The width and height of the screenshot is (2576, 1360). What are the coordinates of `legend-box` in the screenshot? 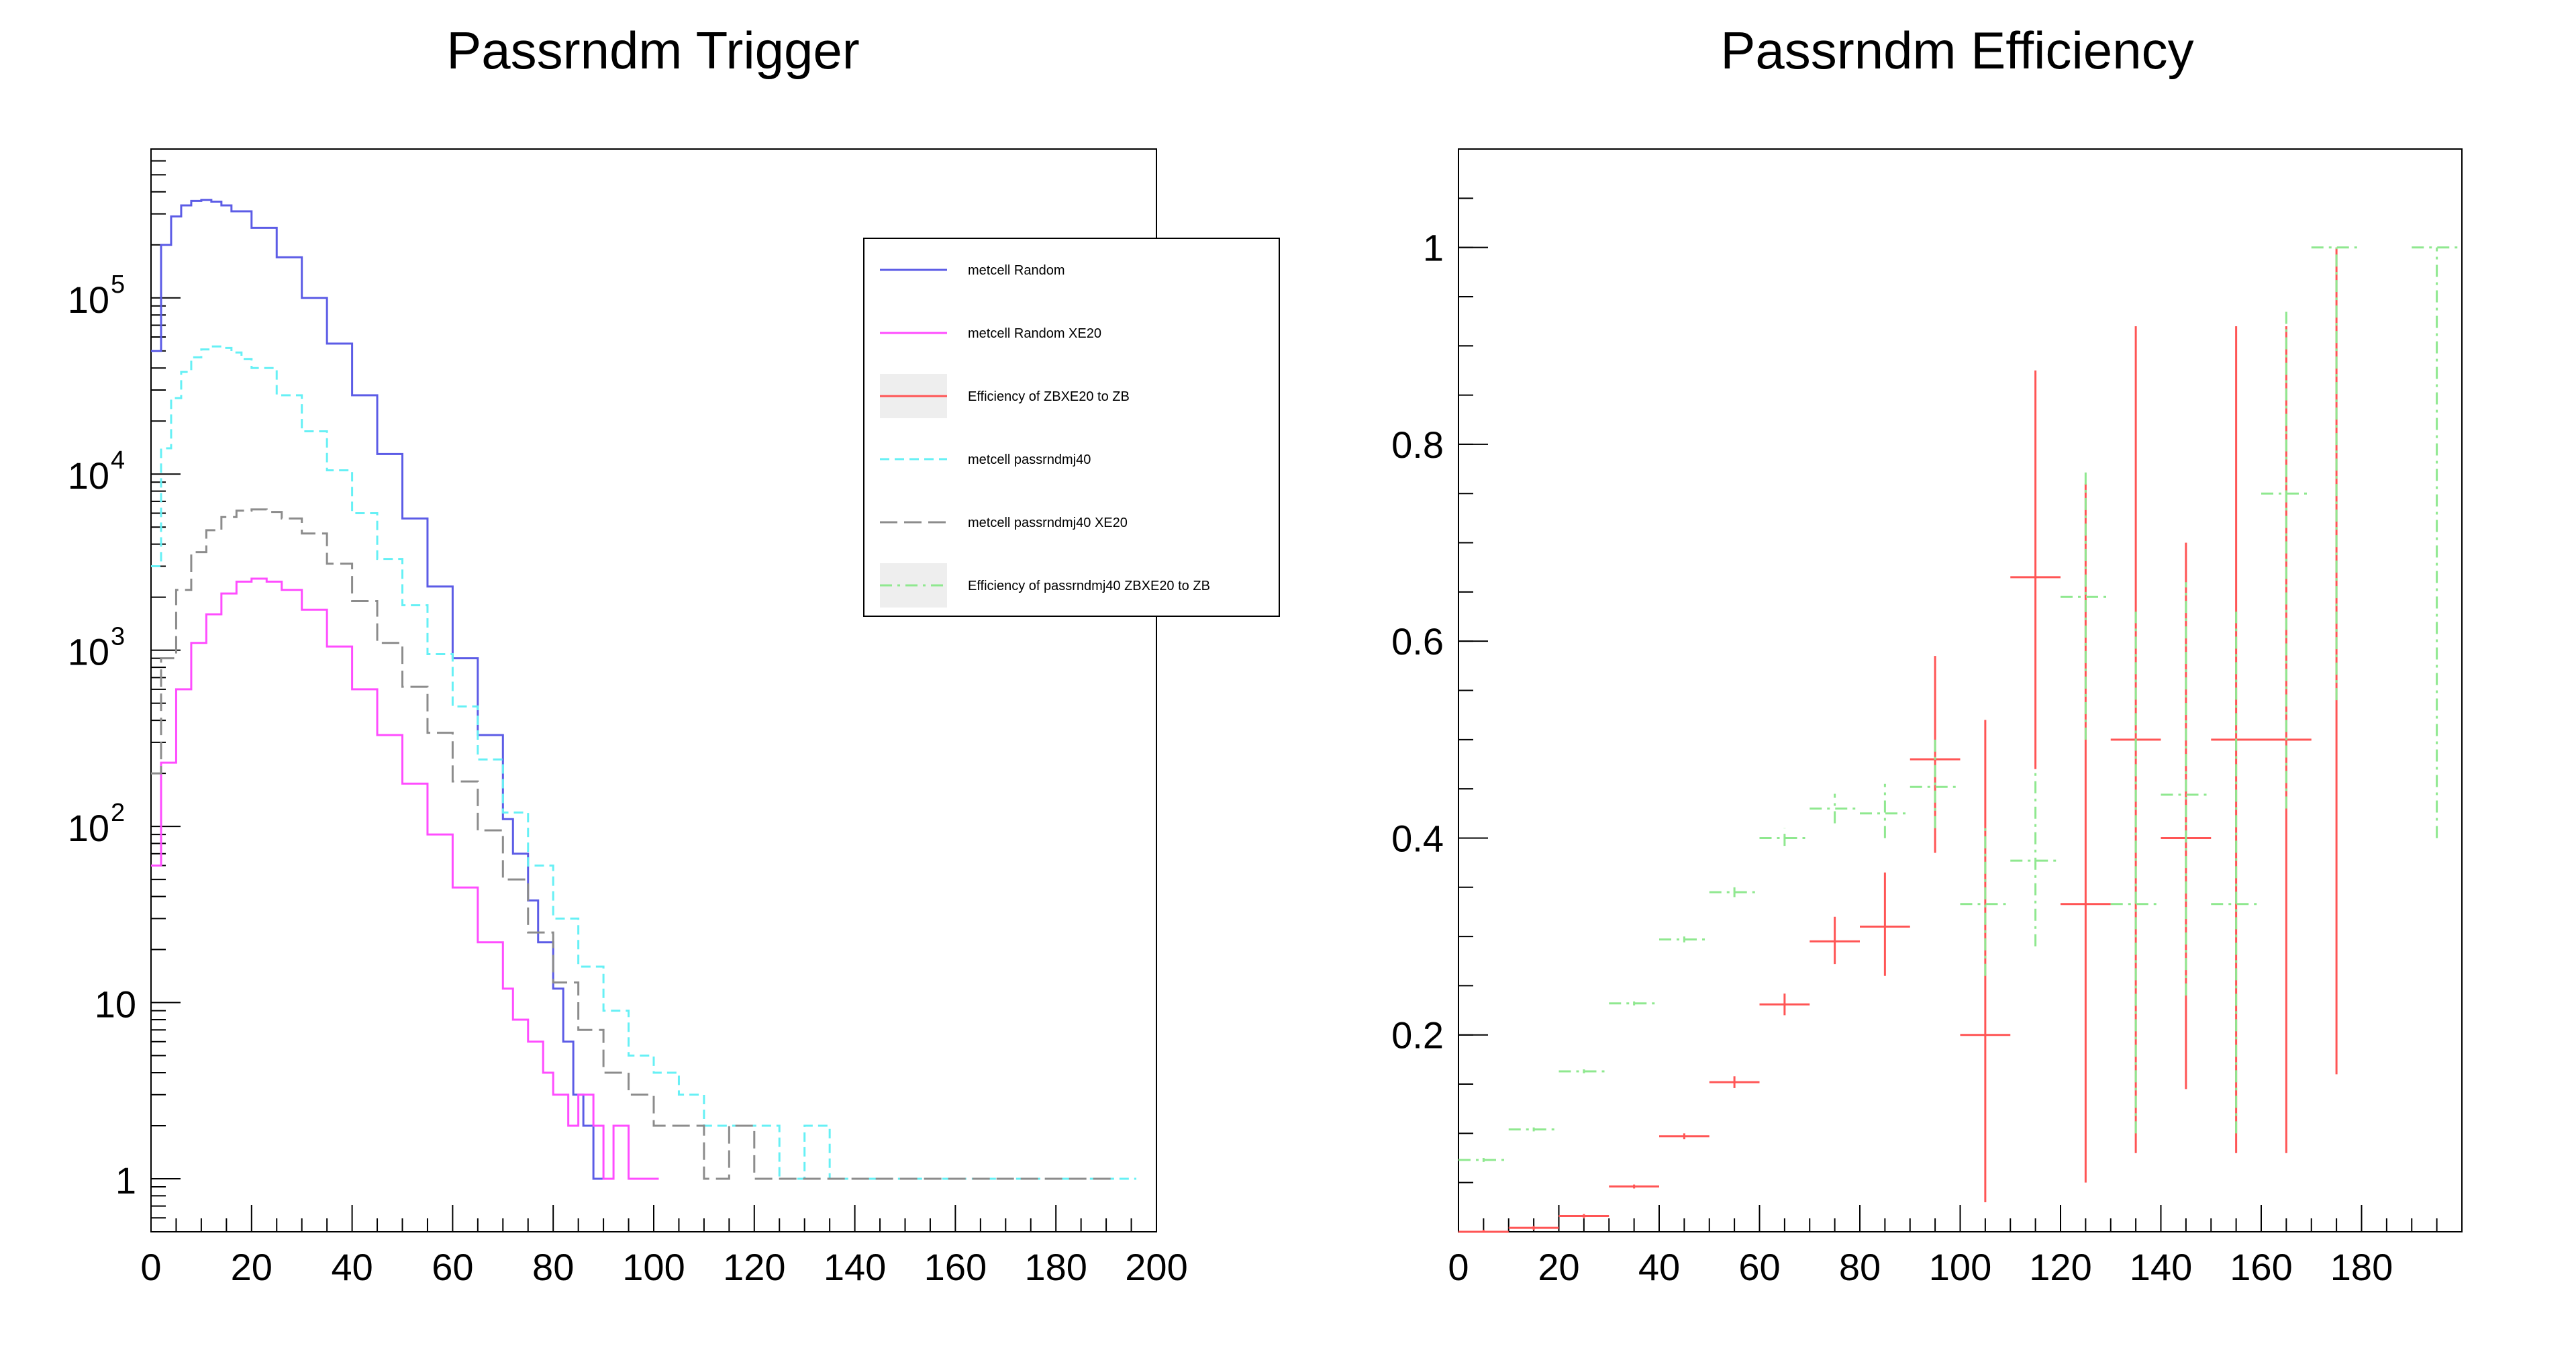 It's located at (1071, 427).